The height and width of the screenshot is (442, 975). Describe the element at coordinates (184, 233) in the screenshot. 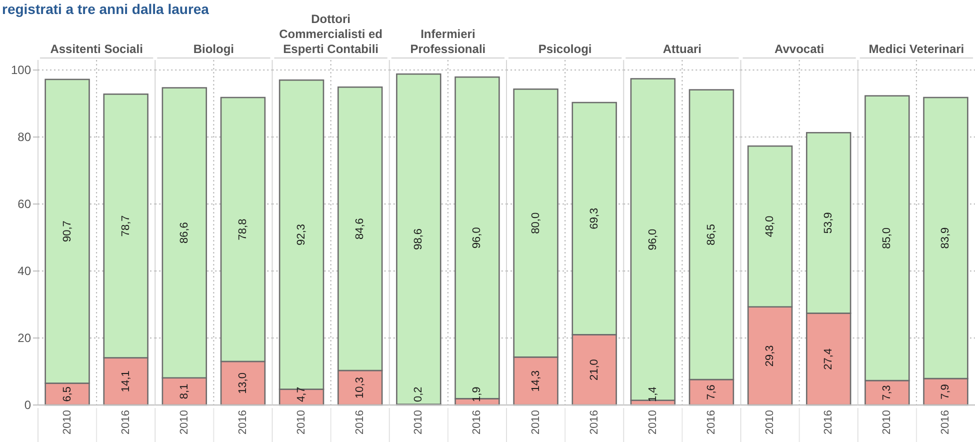

I see `data-label: 86,6` at that location.